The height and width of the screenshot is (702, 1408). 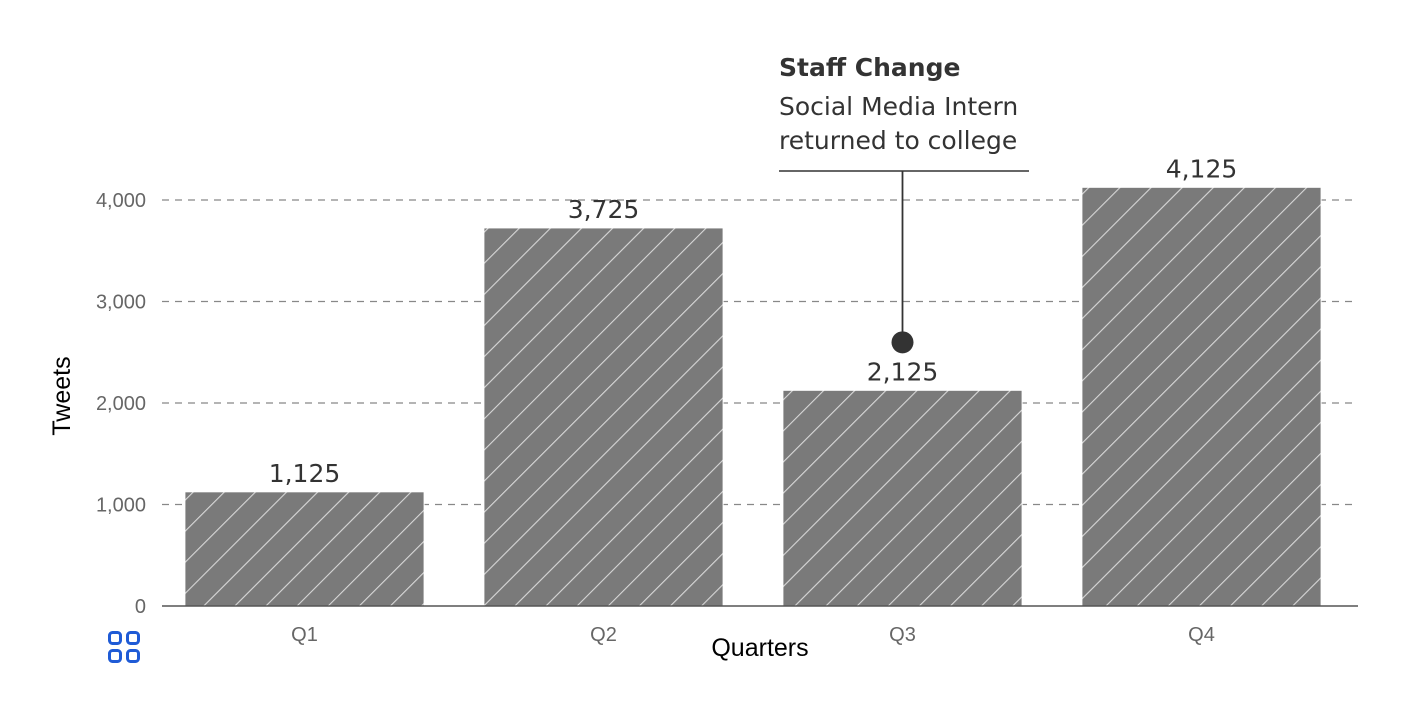 What do you see at coordinates (140, 607) in the screenshot?
I see `y-tick-label: 0` at bounding box center [140, 607].